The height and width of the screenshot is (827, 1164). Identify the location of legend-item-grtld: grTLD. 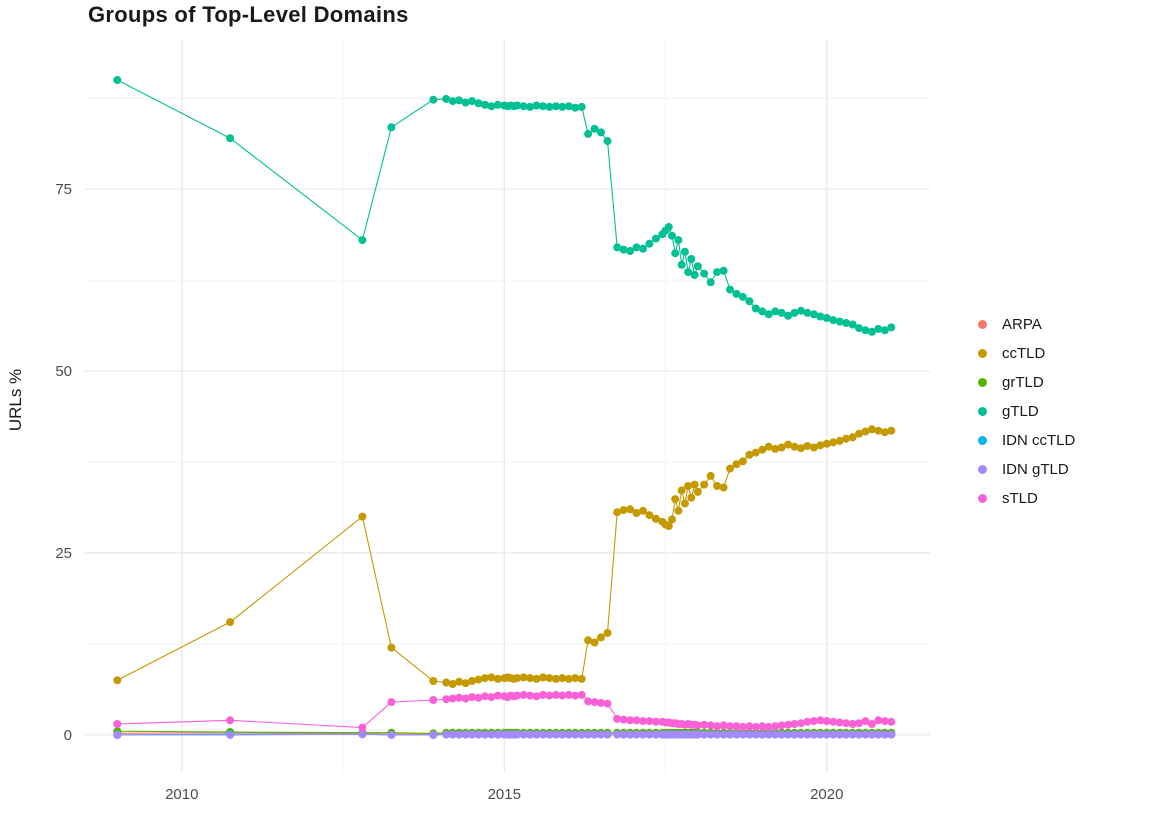
(1026, 382).